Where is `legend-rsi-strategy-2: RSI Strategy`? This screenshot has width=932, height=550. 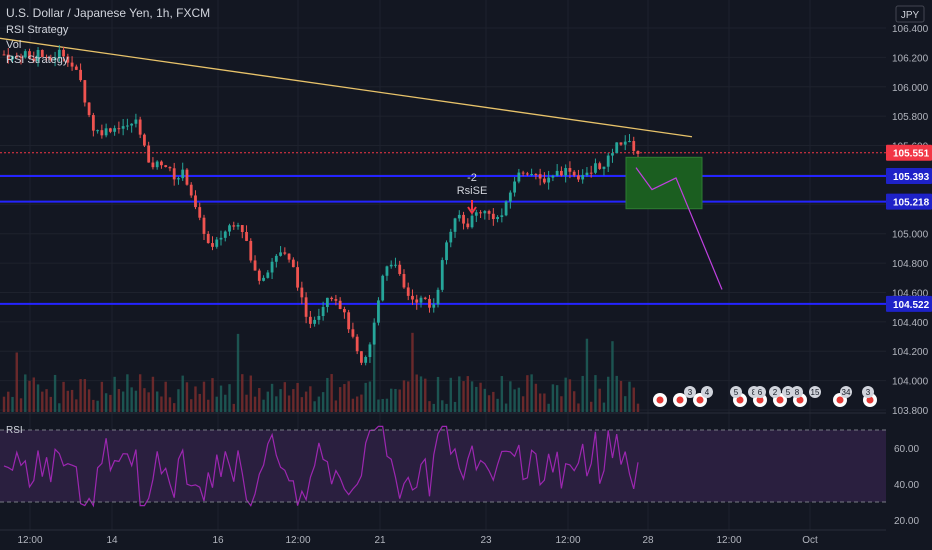
legend-rsi-strategy-2: RSI Strategy is located at coordinates (37, 60).